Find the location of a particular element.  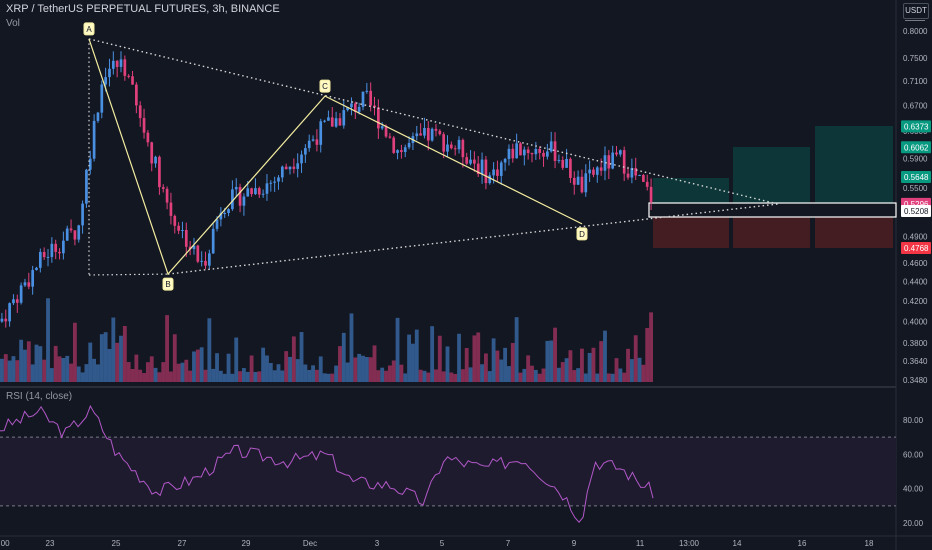

rsi-band is located at coordinates (448, 471).